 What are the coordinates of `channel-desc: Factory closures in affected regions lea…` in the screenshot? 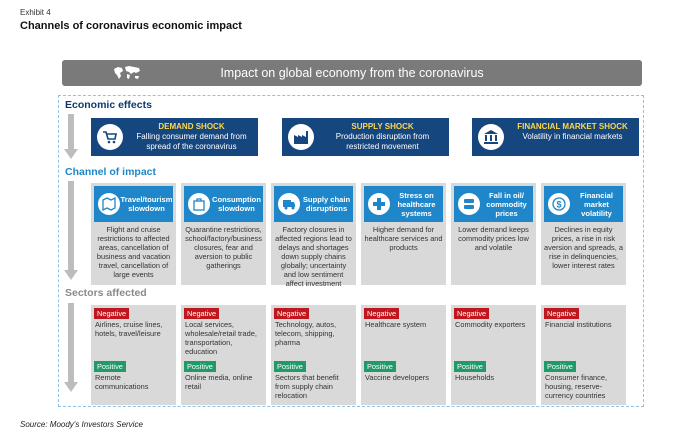 It's located at (313, 256).